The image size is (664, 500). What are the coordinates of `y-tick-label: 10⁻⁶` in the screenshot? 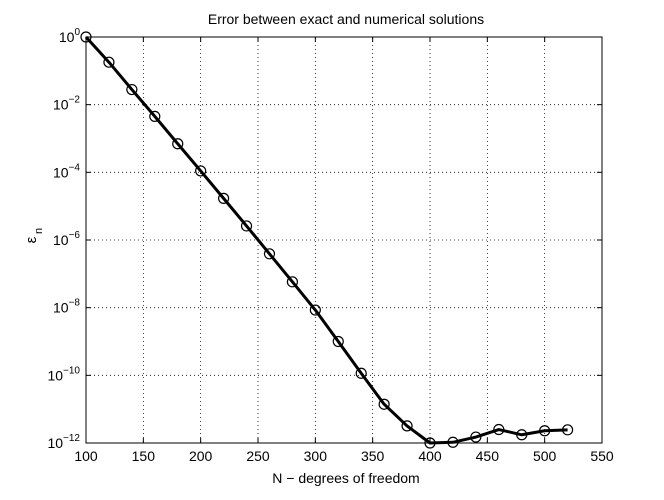 It's located at (66, 239).